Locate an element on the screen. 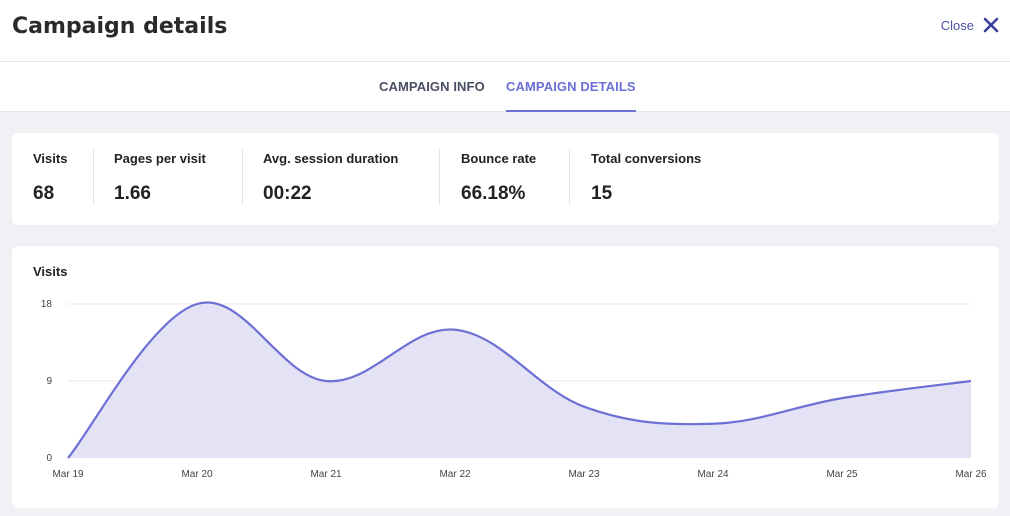 Image resolution: width=1010 pixels, height=516 pixels. x-tick-label: Mar 22 is located at coordinates (455, 474).